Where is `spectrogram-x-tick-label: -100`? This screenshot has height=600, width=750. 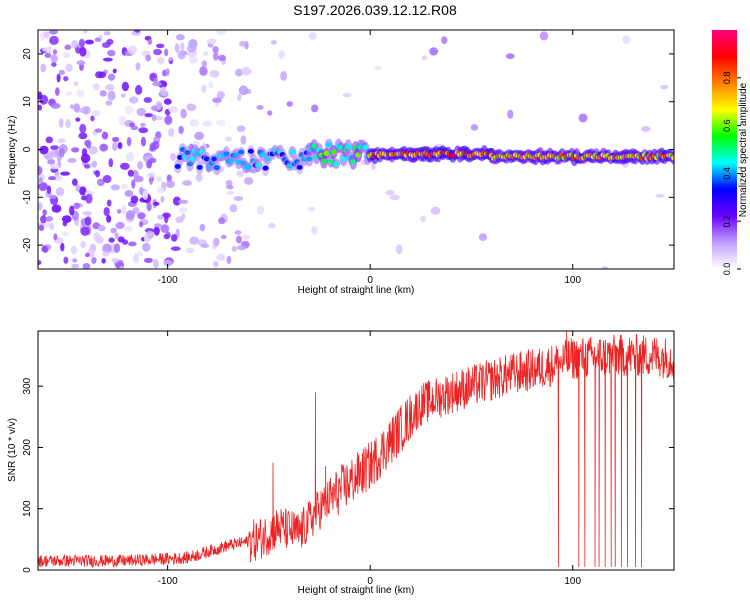 spectrogram-x-tick-label: -100 is located at coordinates (168, 280).